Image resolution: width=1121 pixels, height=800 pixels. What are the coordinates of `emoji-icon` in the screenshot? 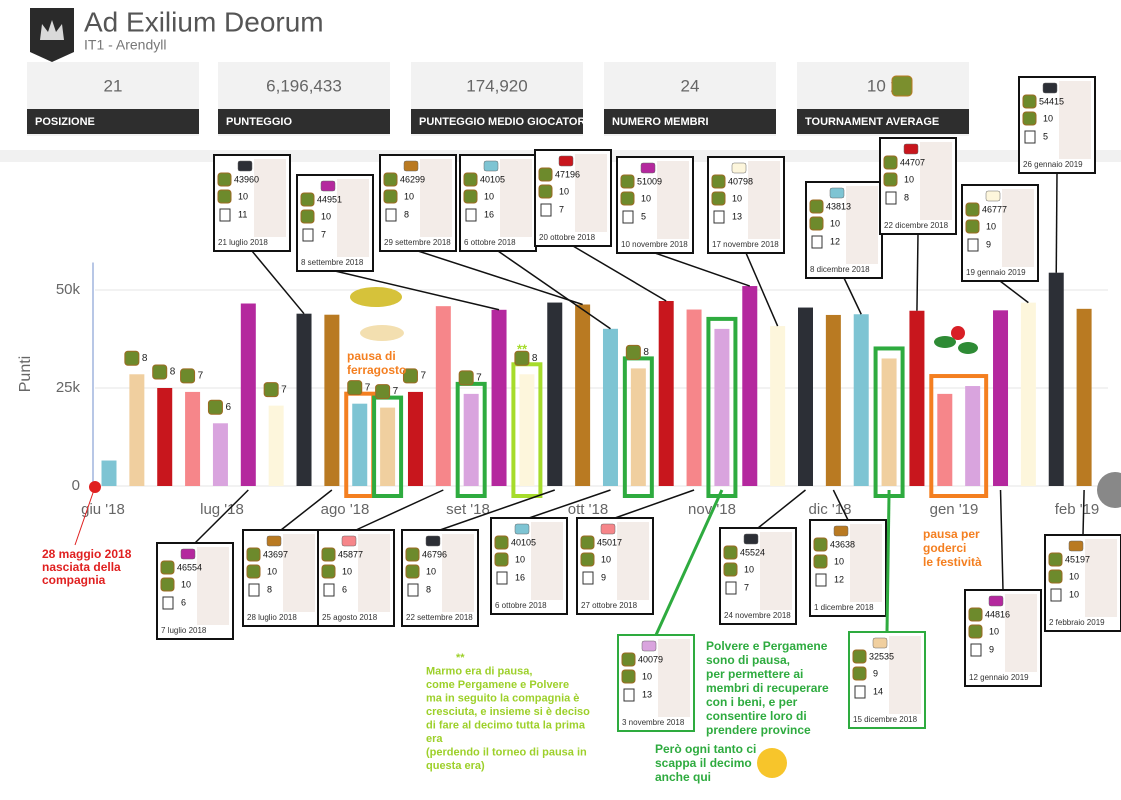 It's located at (772, 763).